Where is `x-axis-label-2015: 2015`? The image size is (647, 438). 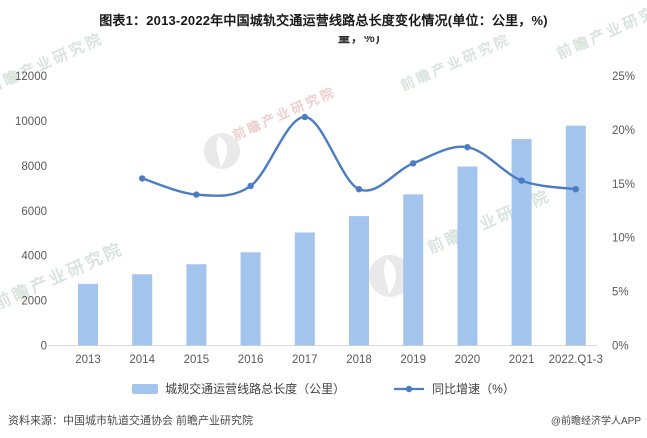
x-axis-label-2015: 2015 is located at coordinates (197, 360).